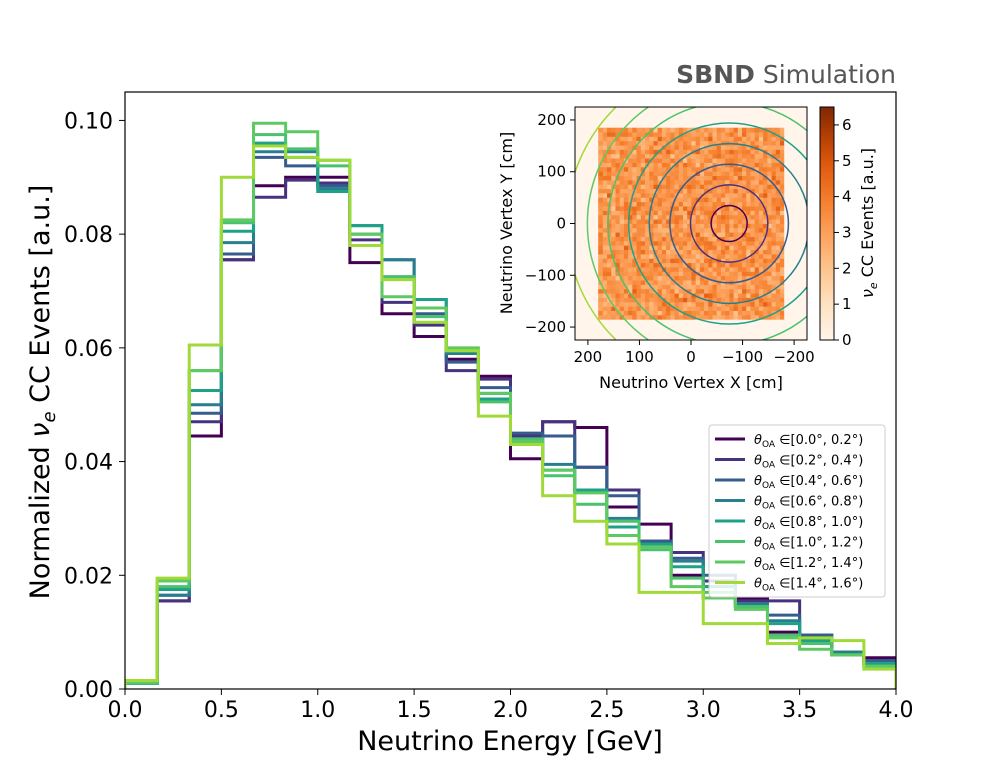 This screenshot has width=997, height=779. I want to click on inset-x-tick-label: 100, so click(639, 357).